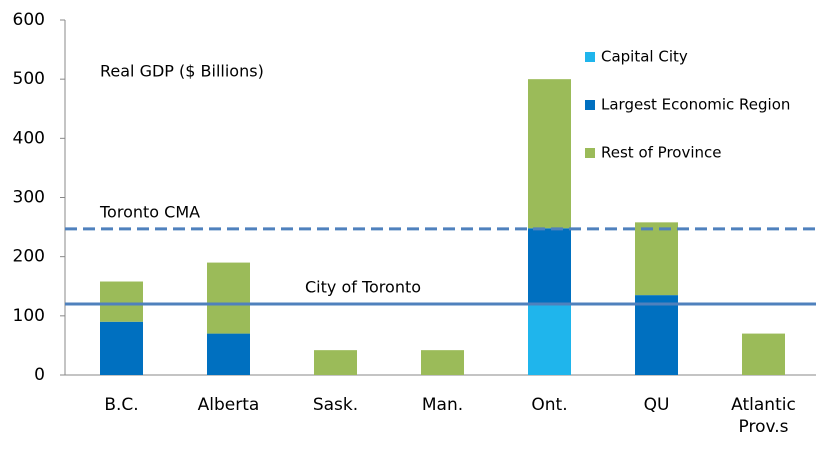 The width and height of the screenshot is (816, 449). I want to click on x-tick-label: Sask., so click(335, 405).